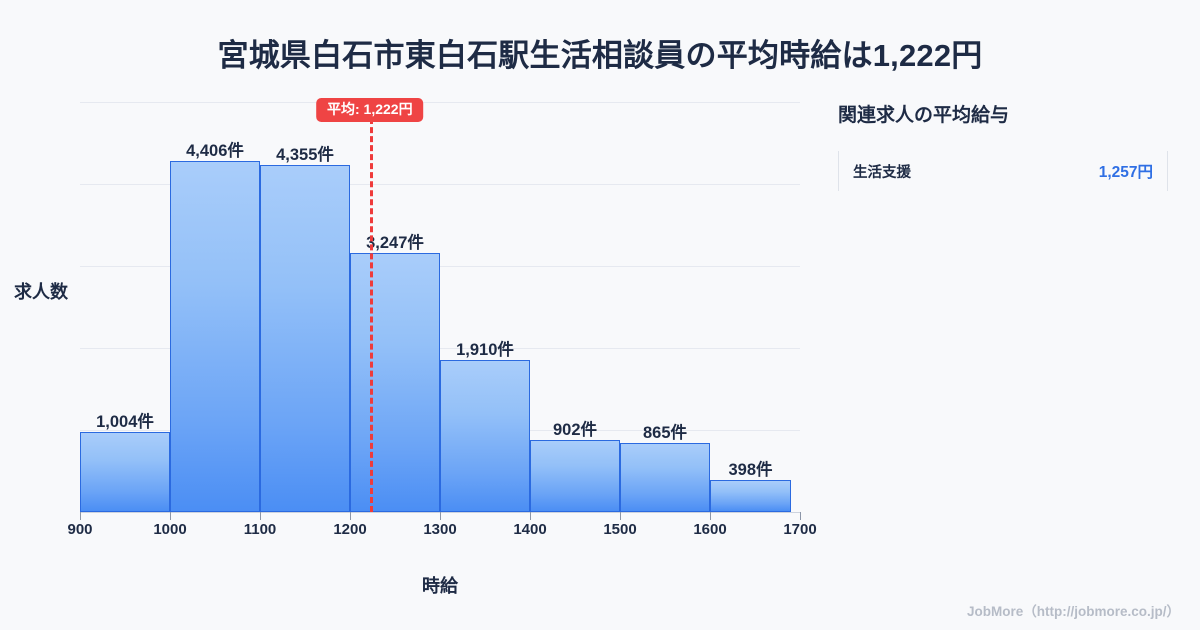 The width and height of the screenshot is (1200, 630). Describe the element at coordinates (620, 529) in the screenshot. I see `x-axis-tick-label: 1500` at that location.